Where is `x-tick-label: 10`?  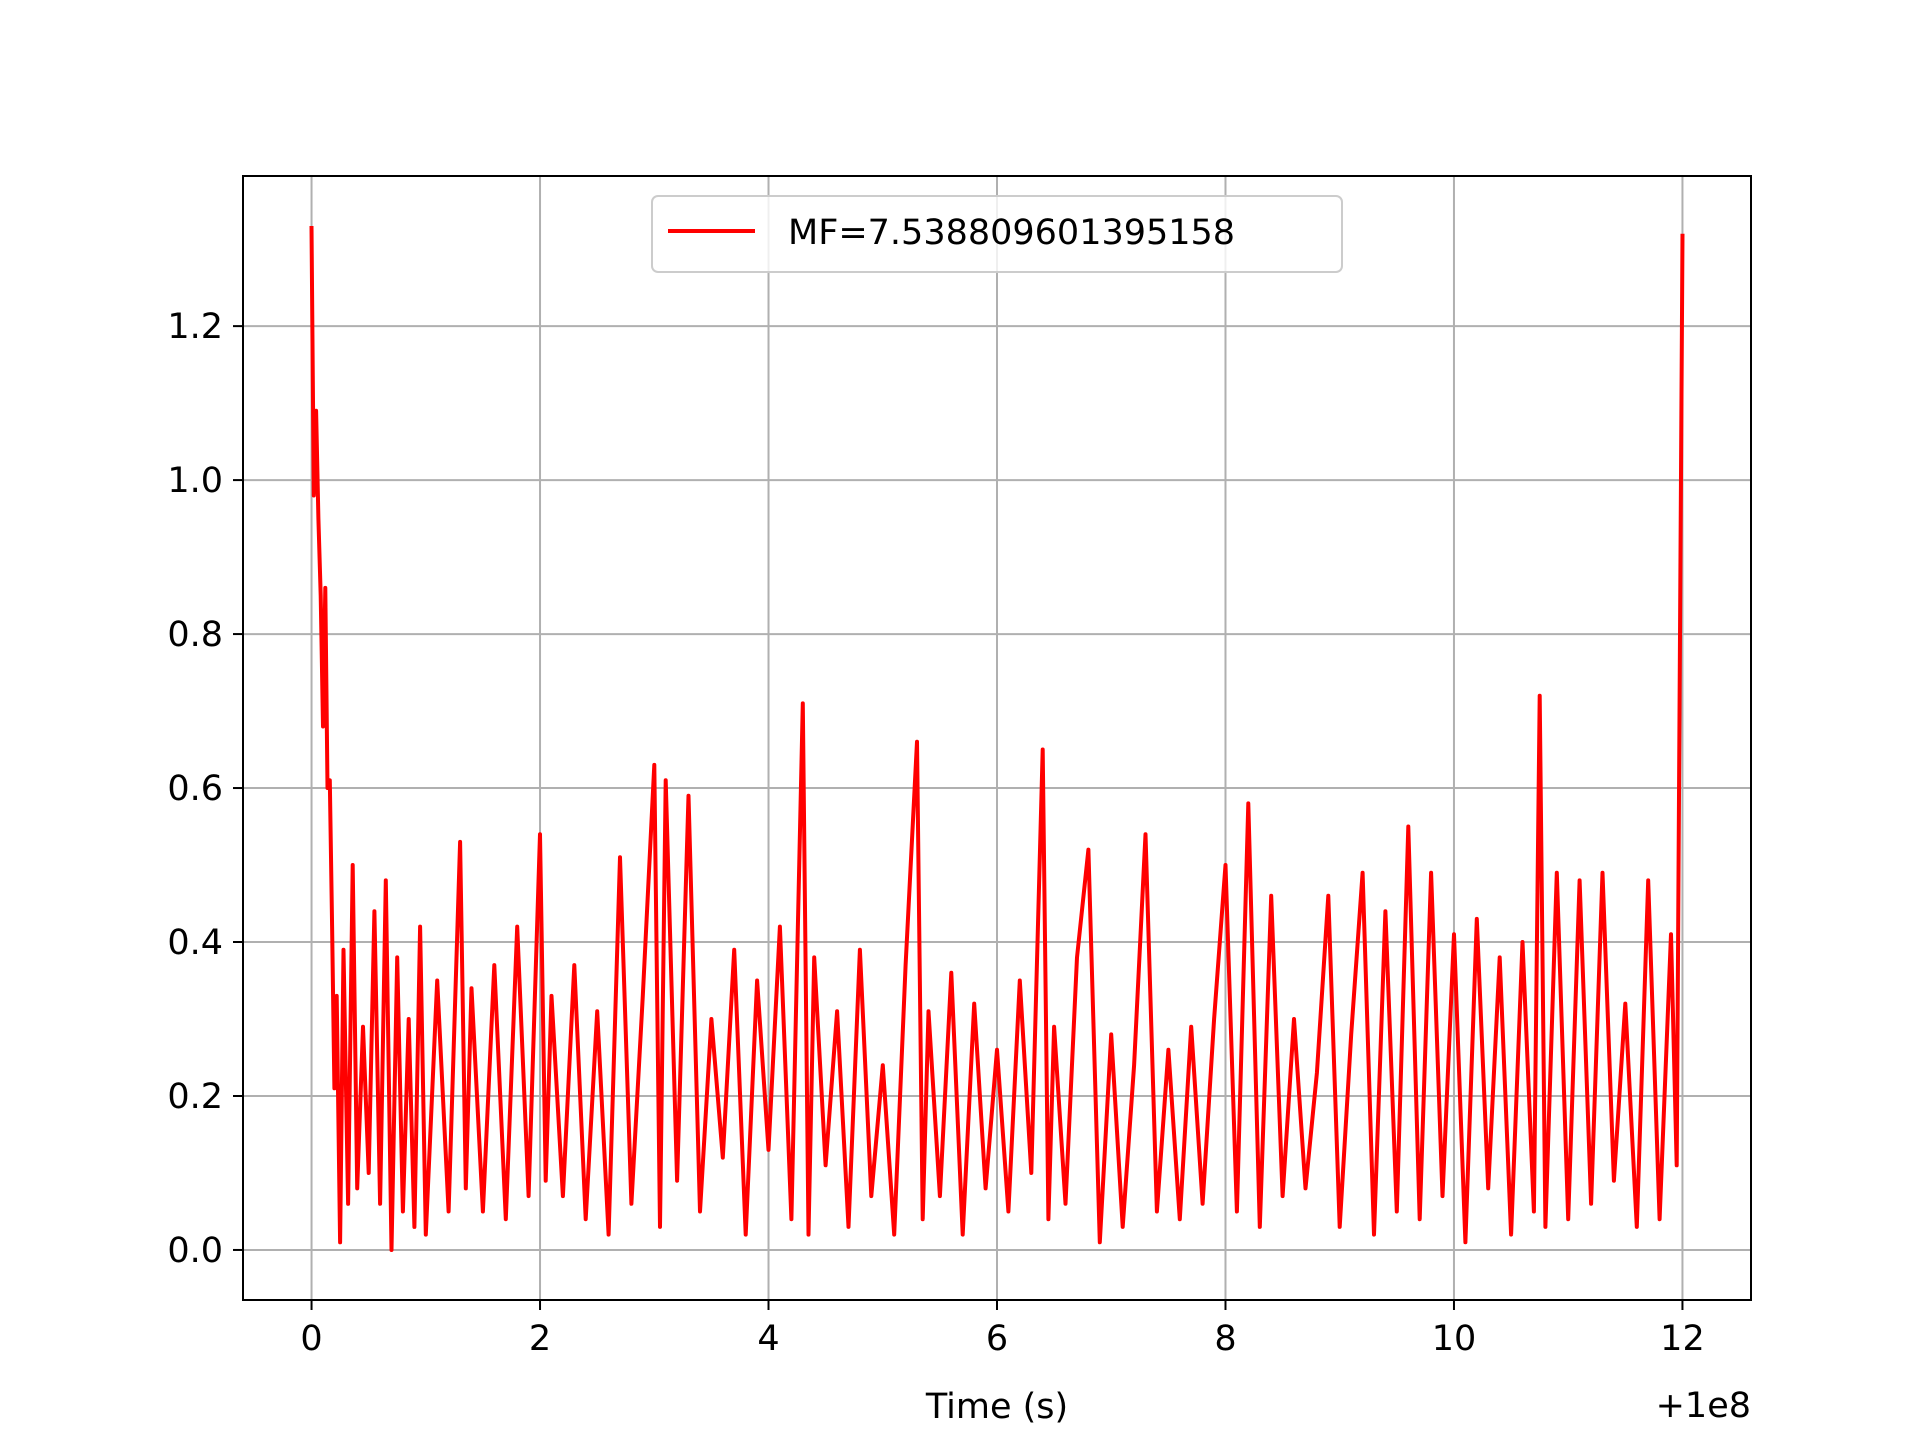
x-tick-label: 10 is located at coordinates (1454, 1339).